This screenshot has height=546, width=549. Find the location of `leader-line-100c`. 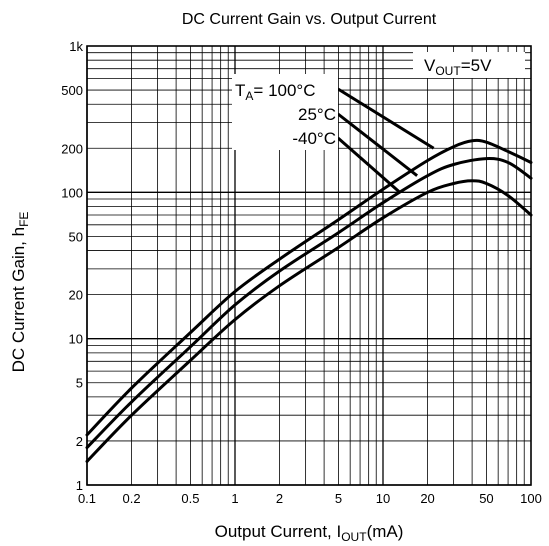

leader-line-100c is located at coordinates (386, 118).